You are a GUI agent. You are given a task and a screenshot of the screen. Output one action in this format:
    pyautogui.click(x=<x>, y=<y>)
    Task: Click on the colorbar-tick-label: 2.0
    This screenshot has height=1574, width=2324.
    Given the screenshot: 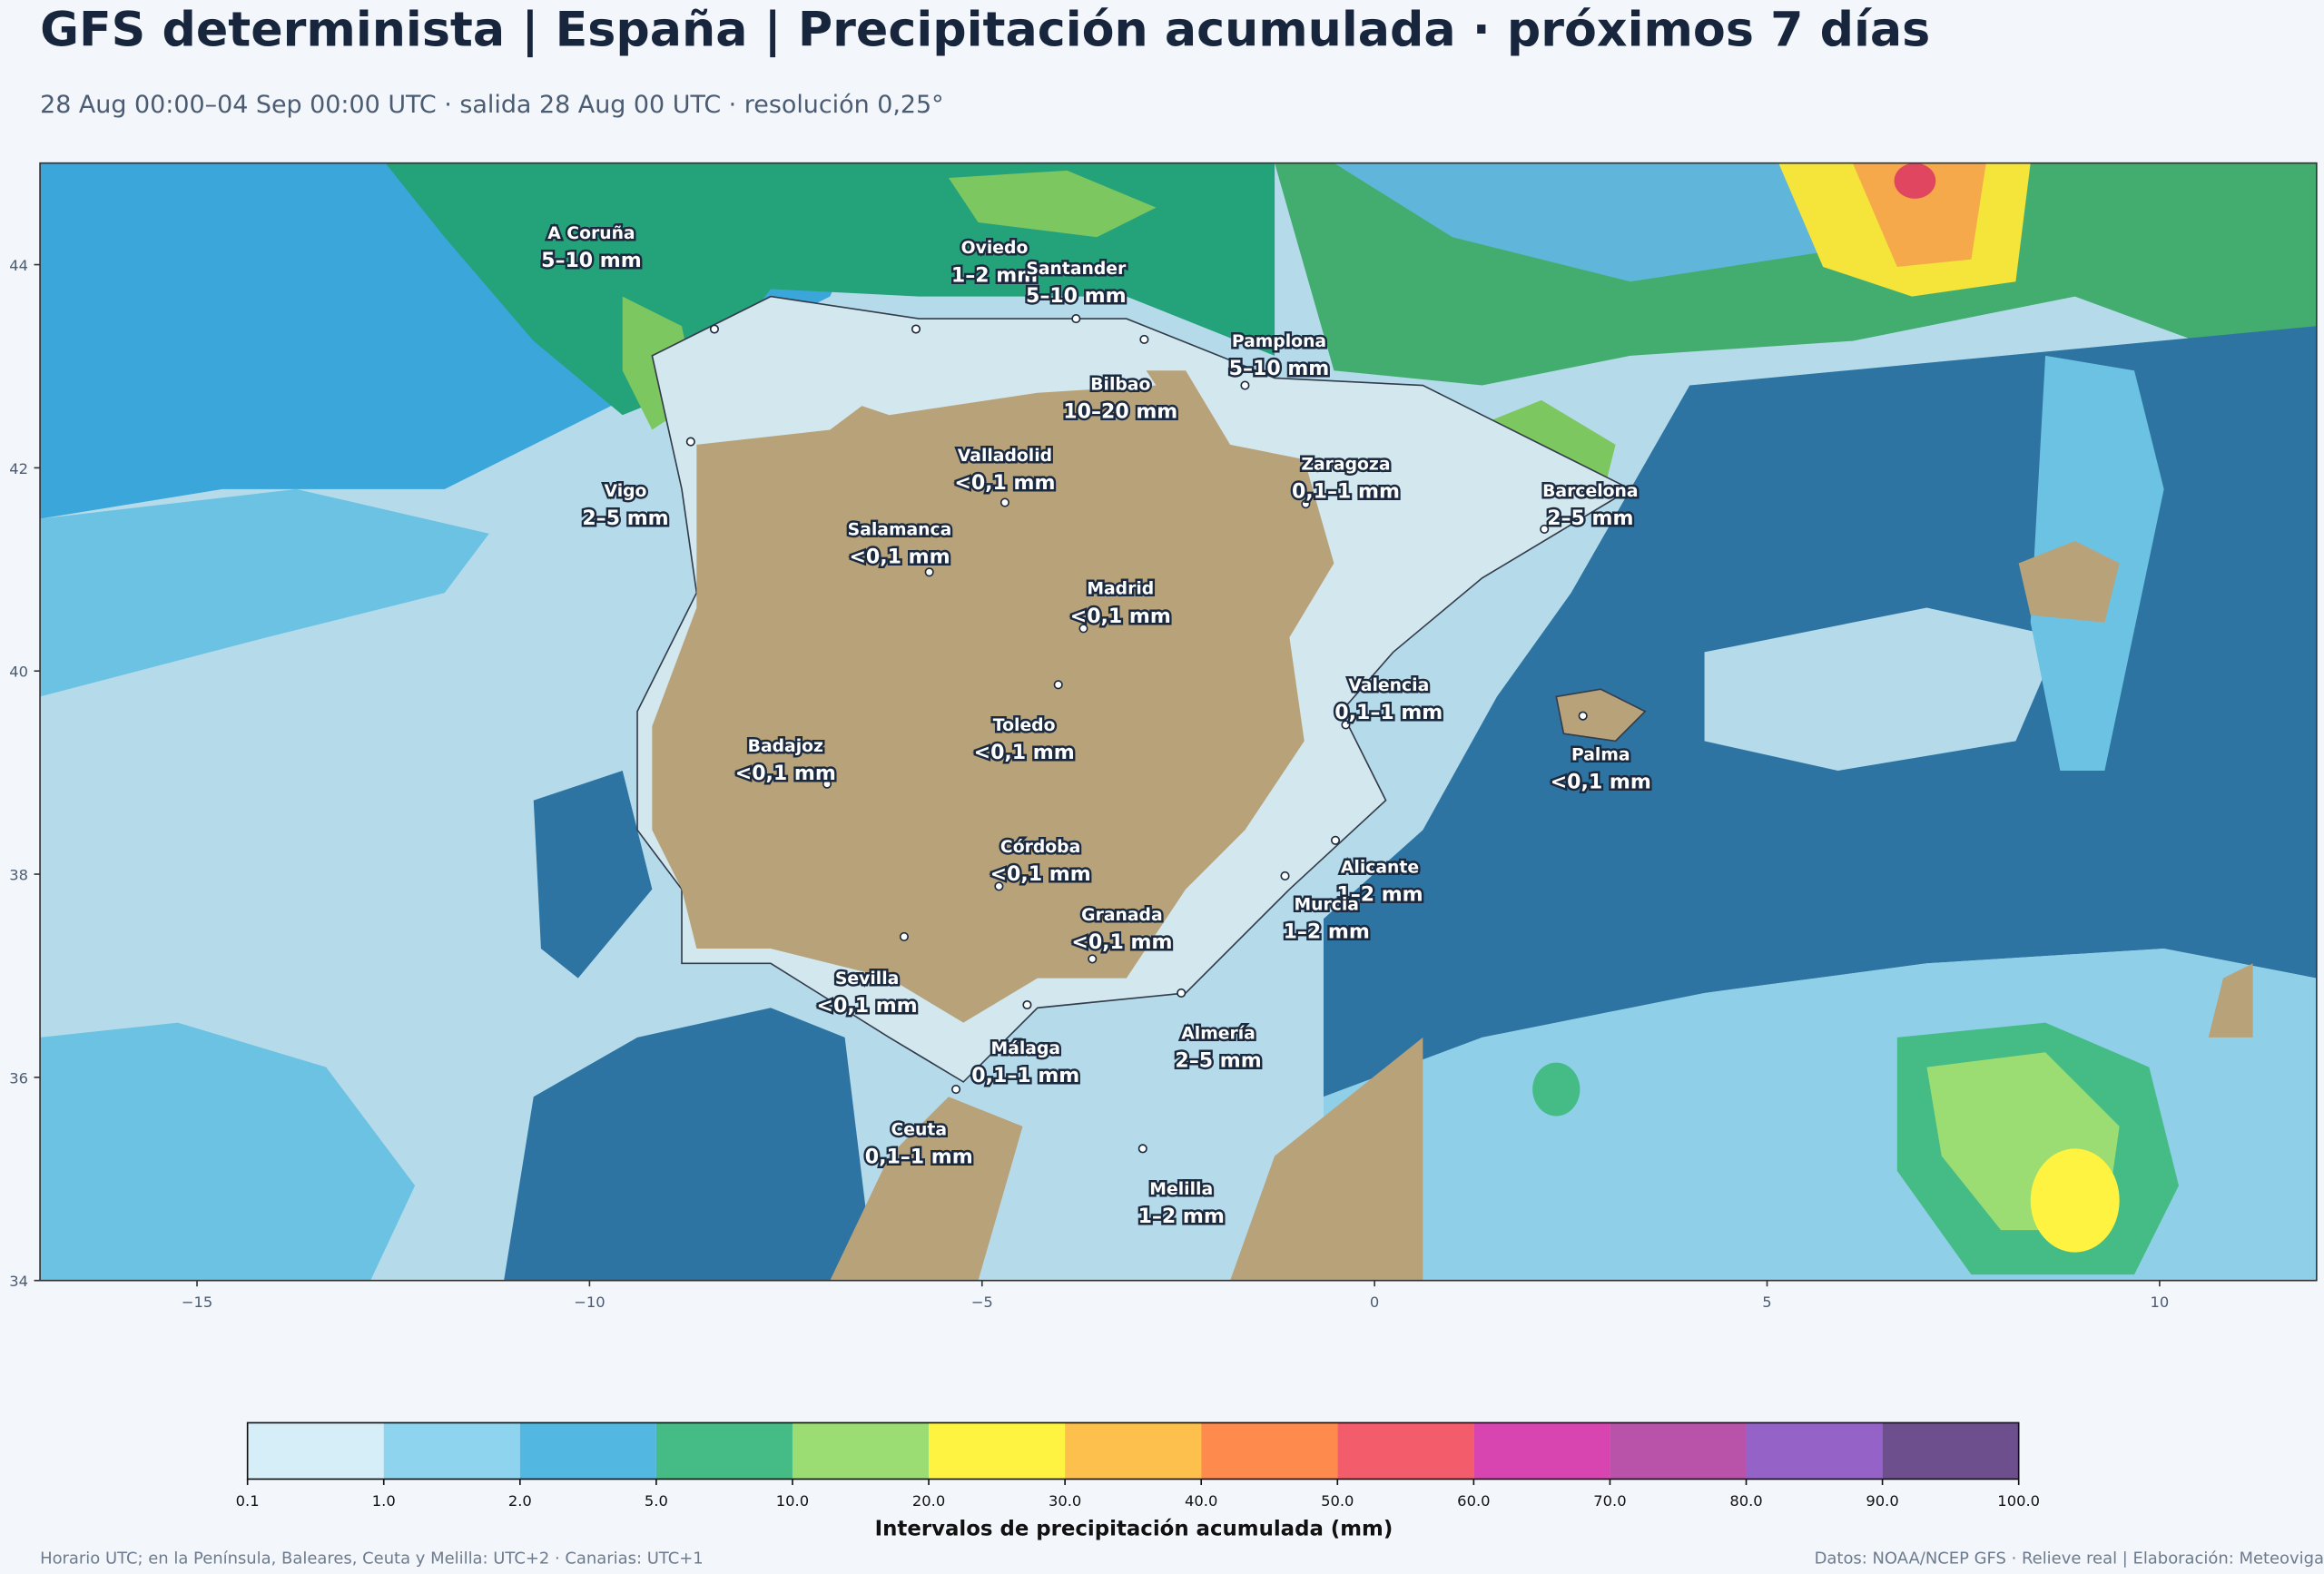 What is the action you would take?
    pyautogui.click(x=520, y=1501)
    